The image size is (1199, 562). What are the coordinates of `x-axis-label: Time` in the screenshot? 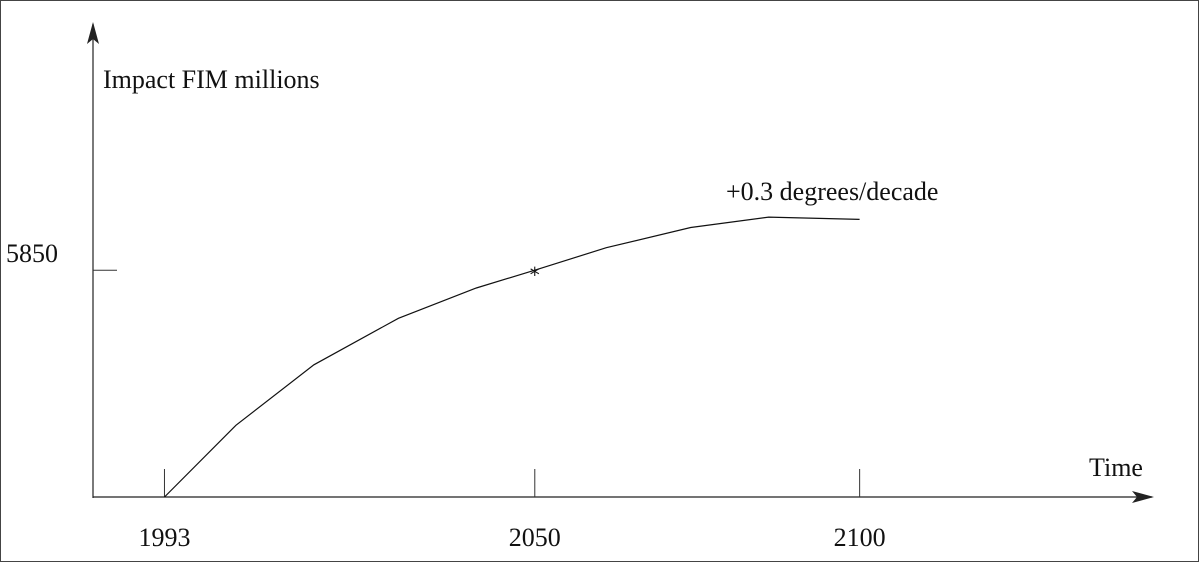 It's located at (1116, 467).